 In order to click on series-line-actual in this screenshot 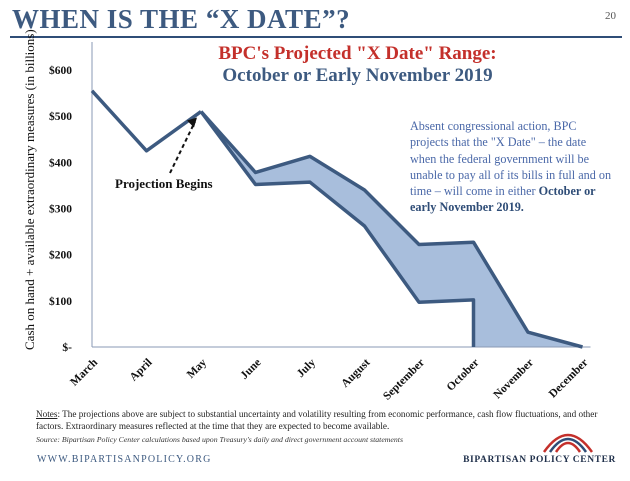, I will do `click(146, 121)`.